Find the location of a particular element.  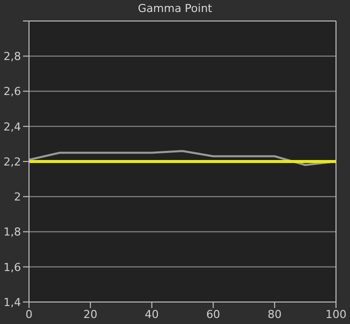

chart-title: Gamma Point is located at coordinates (175, 8).